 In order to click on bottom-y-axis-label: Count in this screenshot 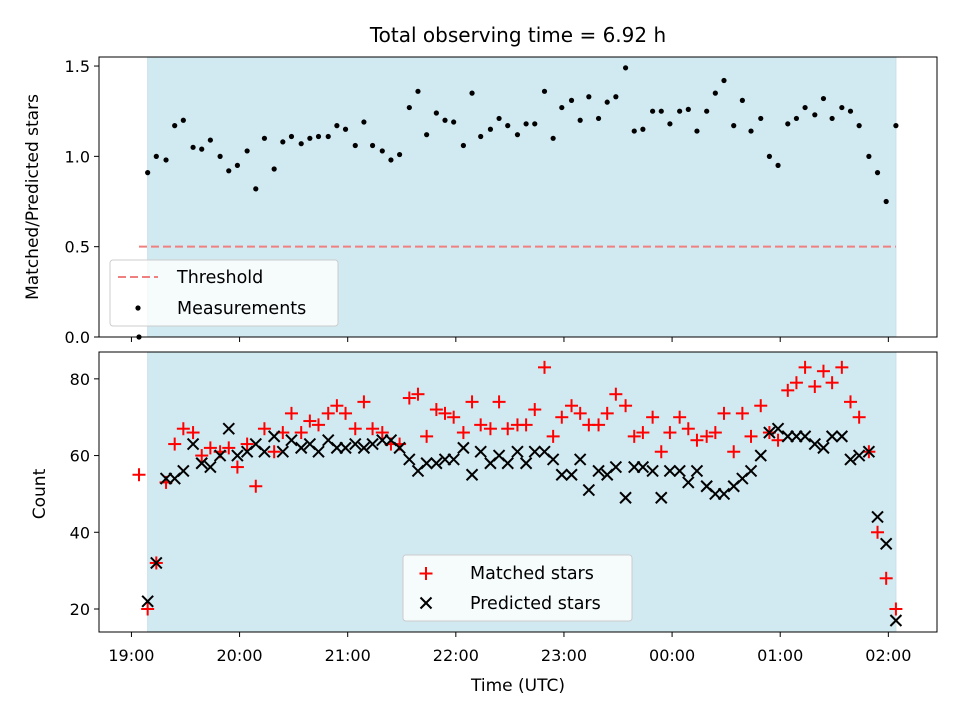, I will do `click(40, 493)`.